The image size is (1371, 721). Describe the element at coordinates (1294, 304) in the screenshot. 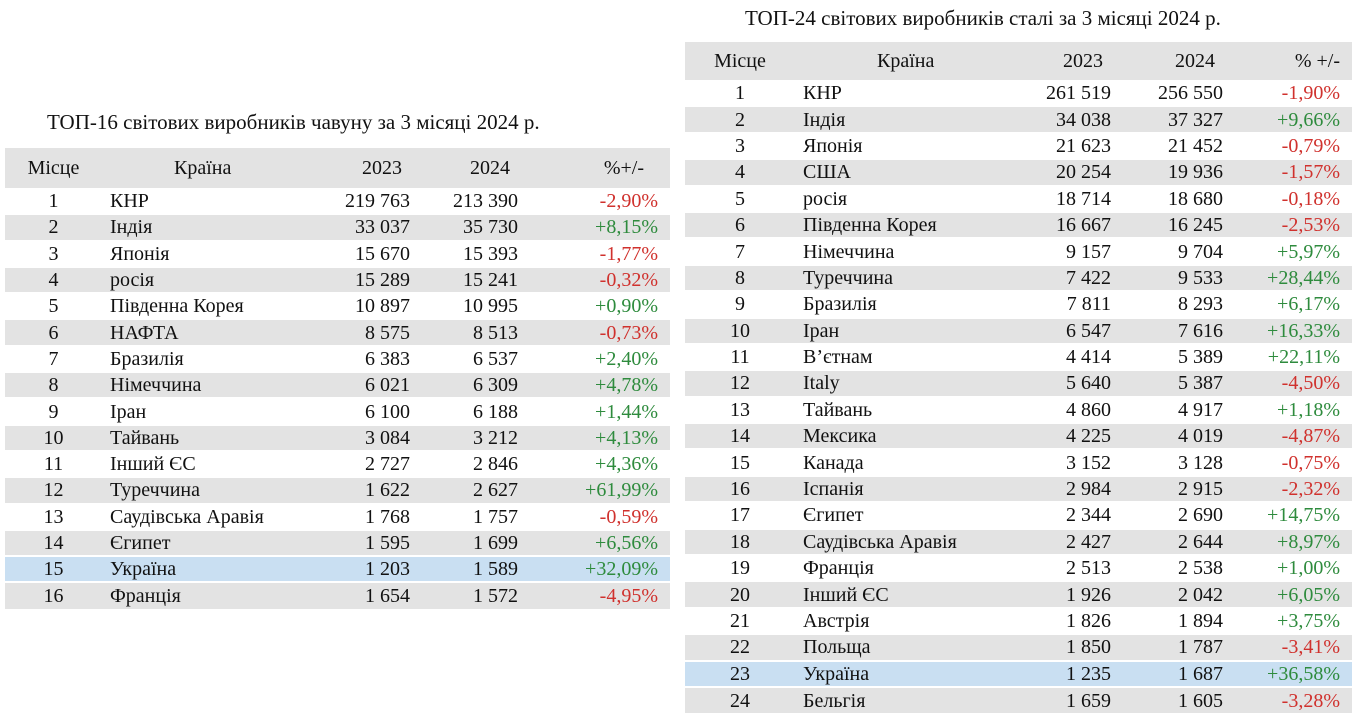

I see `change-cell: +6,17%` at that location.